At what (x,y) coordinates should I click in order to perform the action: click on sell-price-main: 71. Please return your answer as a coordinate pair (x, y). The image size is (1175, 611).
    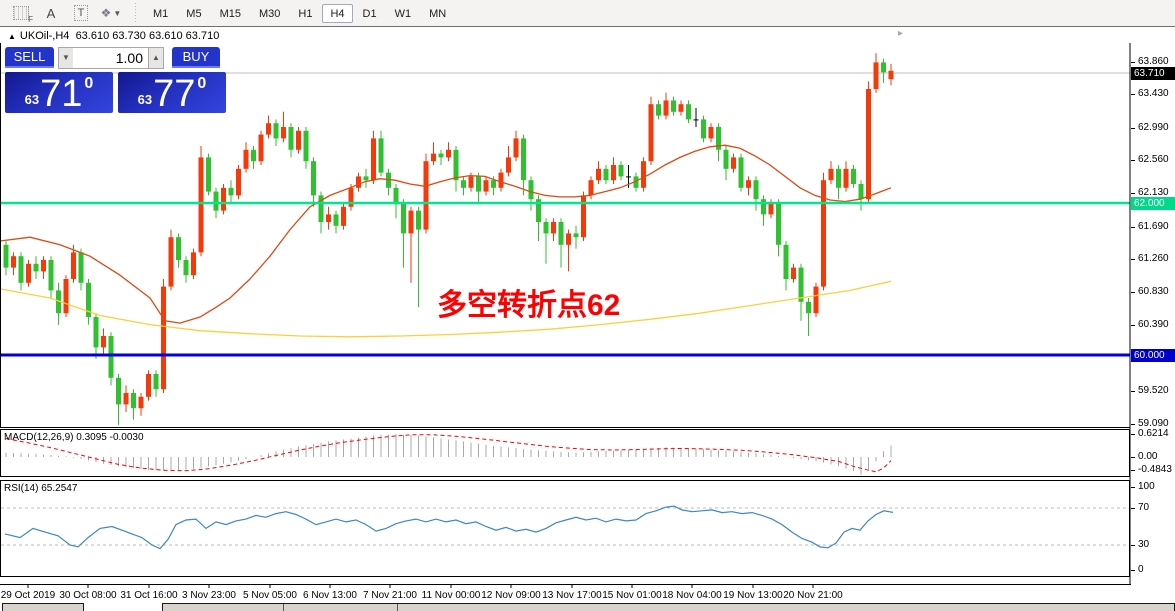
    Looking at the image, I should click on (61, 94).